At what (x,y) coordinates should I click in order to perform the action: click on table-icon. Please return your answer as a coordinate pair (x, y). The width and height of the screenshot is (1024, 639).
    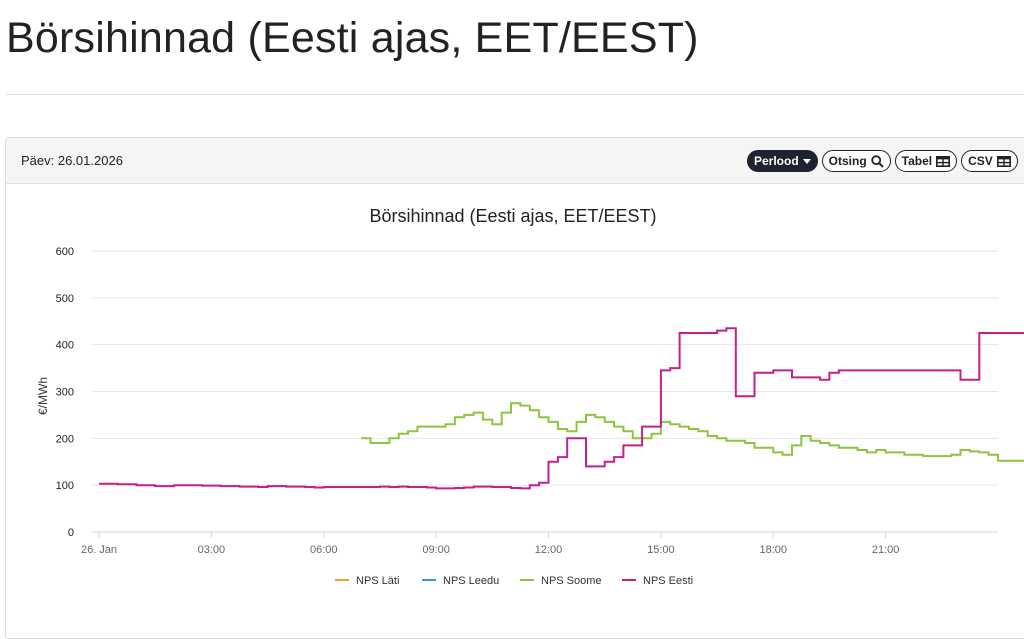
    Looking at the image, I should click on (943, 161).